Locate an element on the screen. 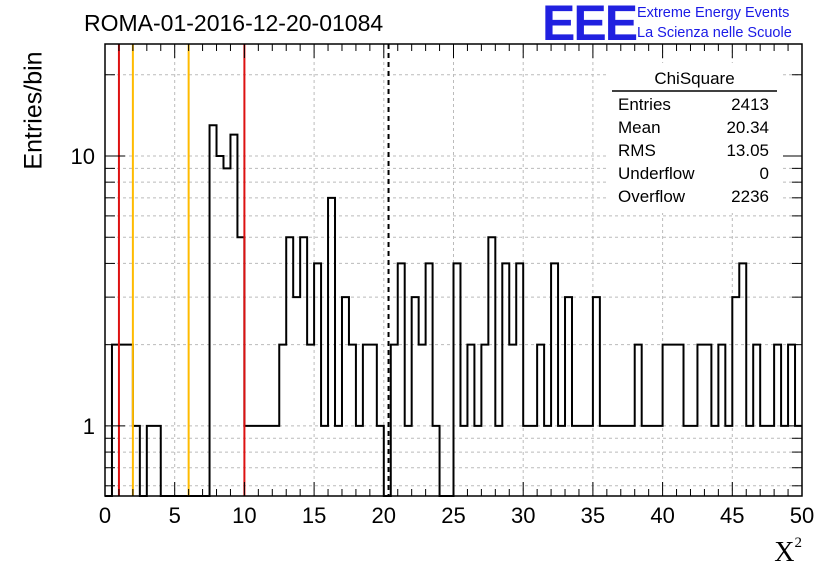 This screenshot has width=836, height=572. x-tick-label: 35 is located at coordinates (593, 515).